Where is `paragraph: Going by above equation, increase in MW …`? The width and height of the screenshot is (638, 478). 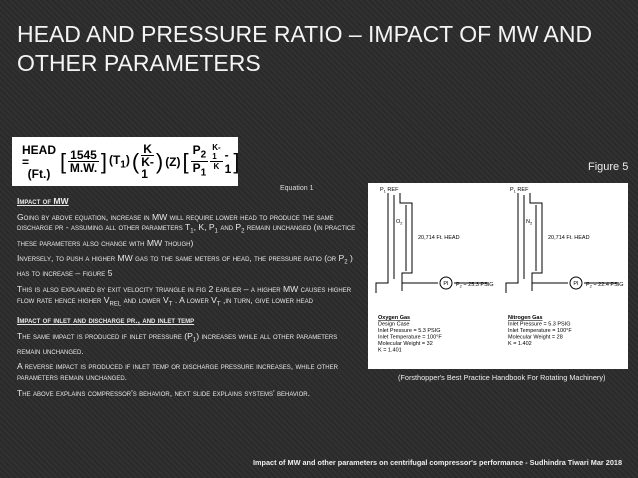
paragraph: Going by above equation, increase in MW … is located at coordinates (189, 230).